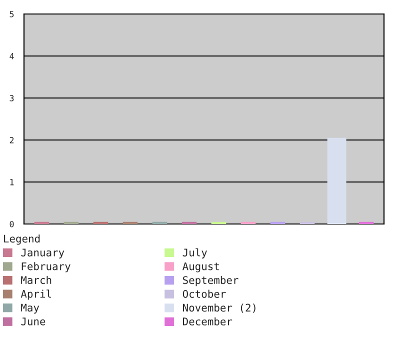 Image resolution: width=400 pixels, height=350 pixels. Describe the element at coordinates (36, 280) in the screenshot. I see `legend-label: March` at that location.